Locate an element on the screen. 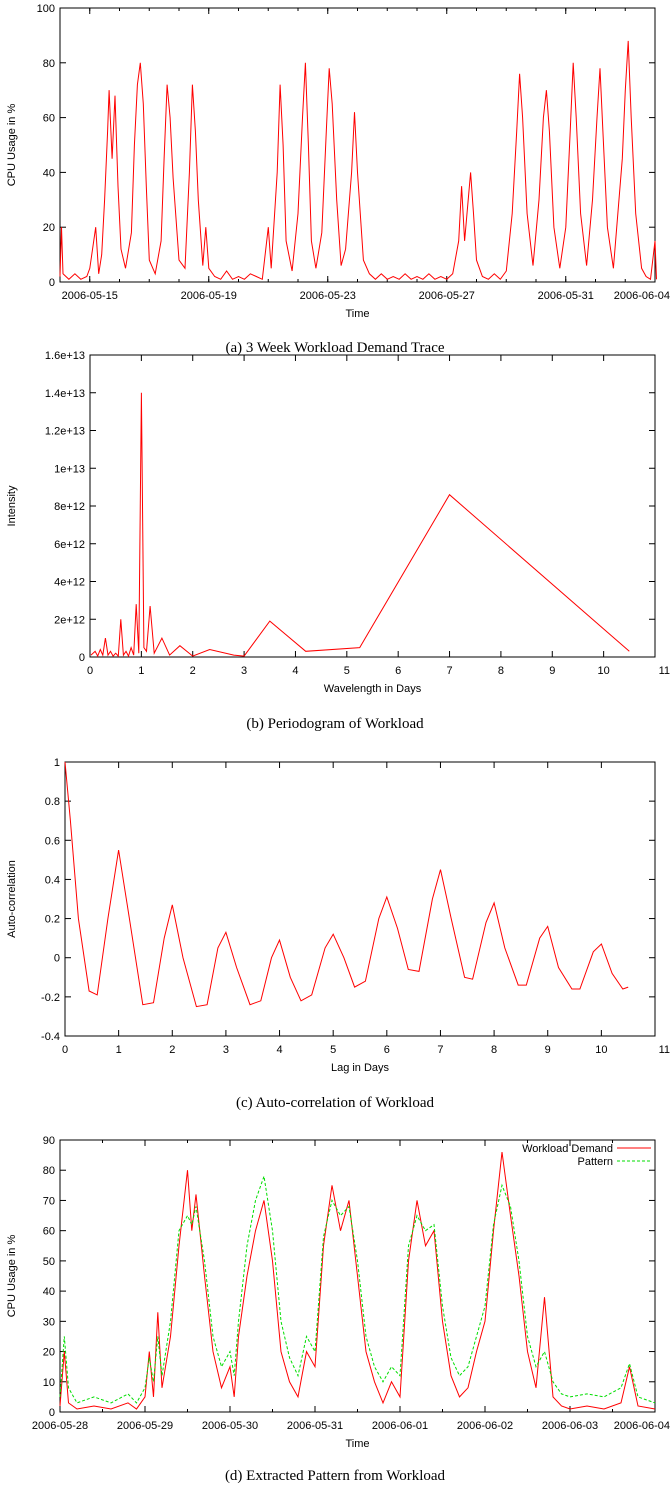  y-tick-label: 50 is located at coordinates (49, 1262).